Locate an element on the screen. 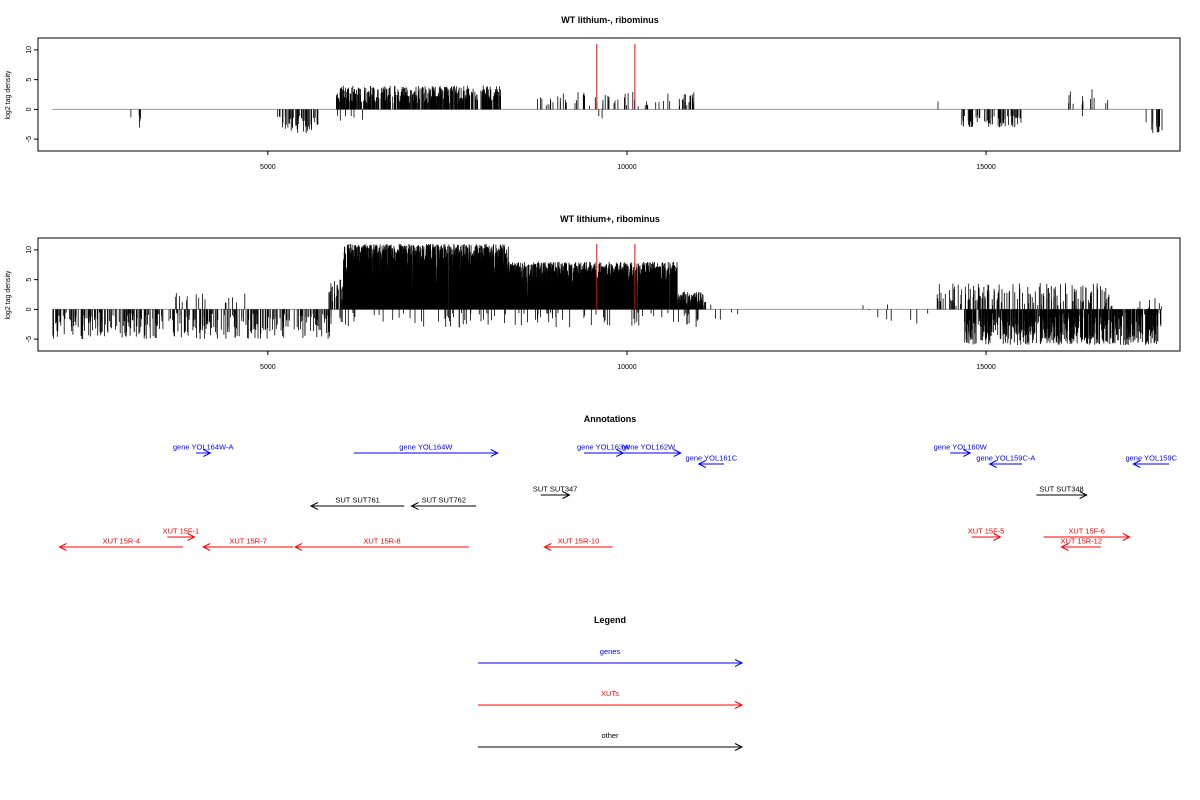  panel-title: WT lithium+, ribominus is located at coordinates (610, 219).